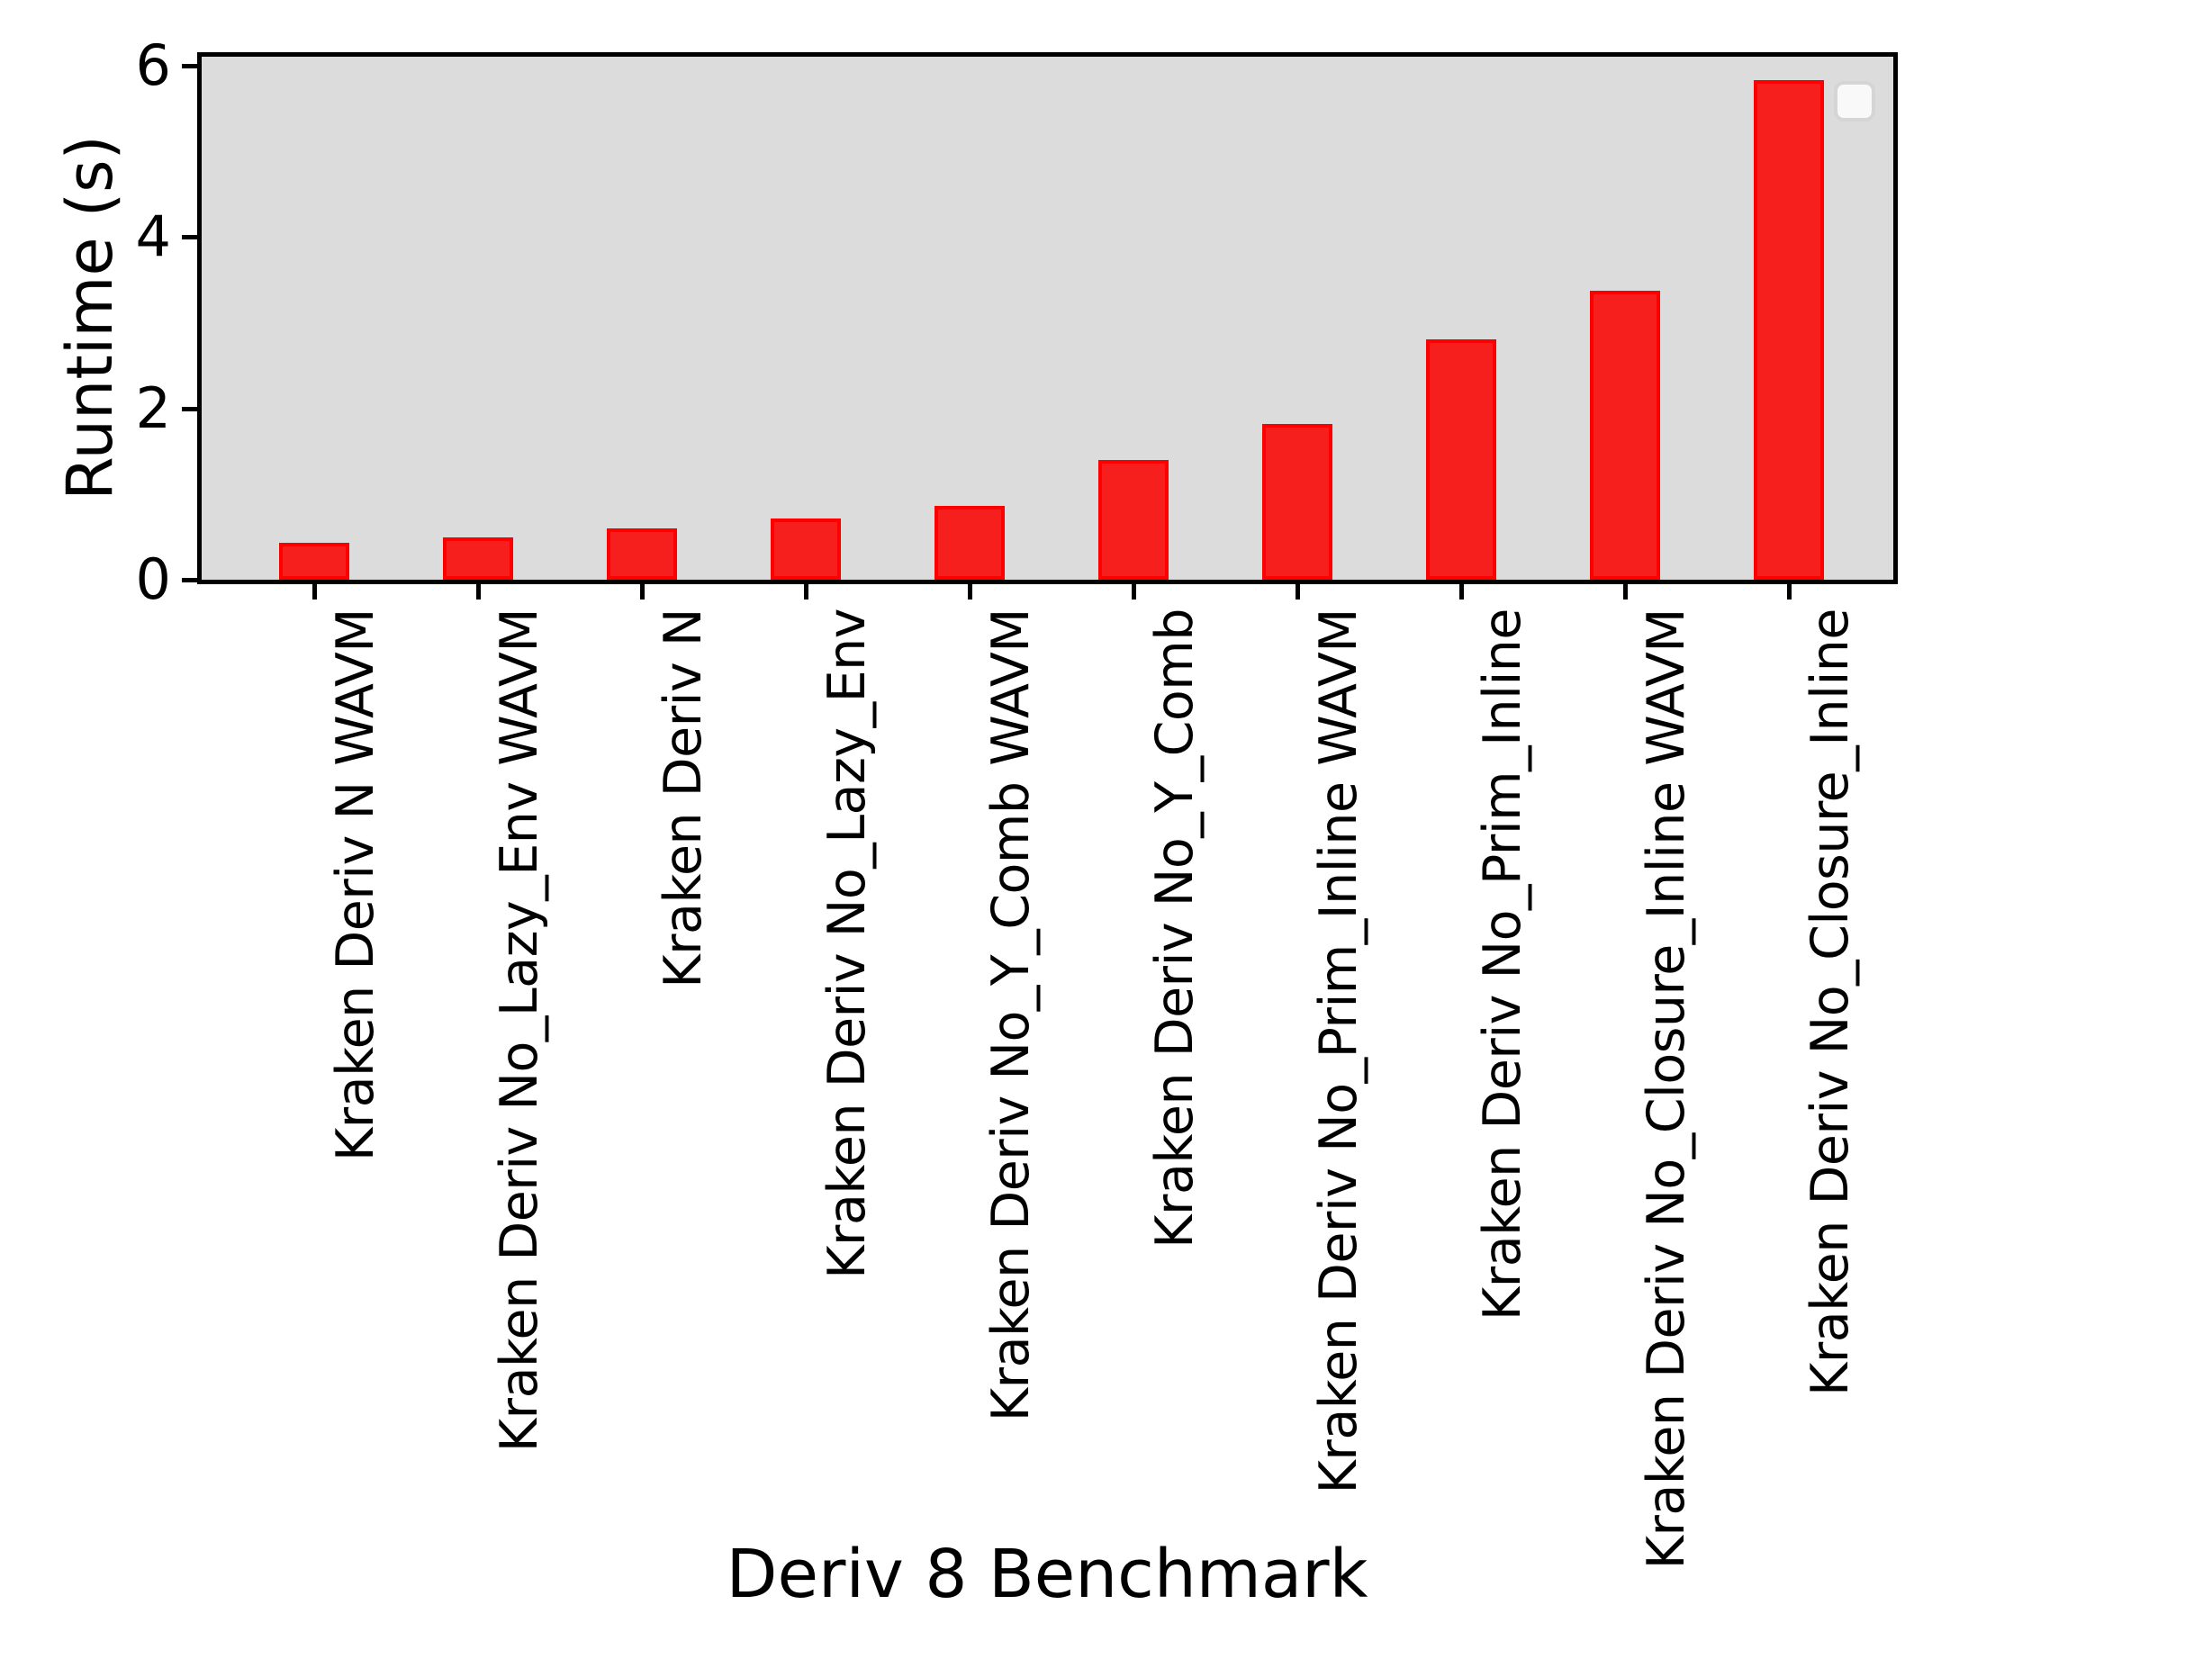 This screenshot has width=2212, height=1659. Describe the element at coordinates (1011, 1015) in the screenshot. I see `x-tick-label: Kraken Deriv No_Y_Comb WAVM` at that location.